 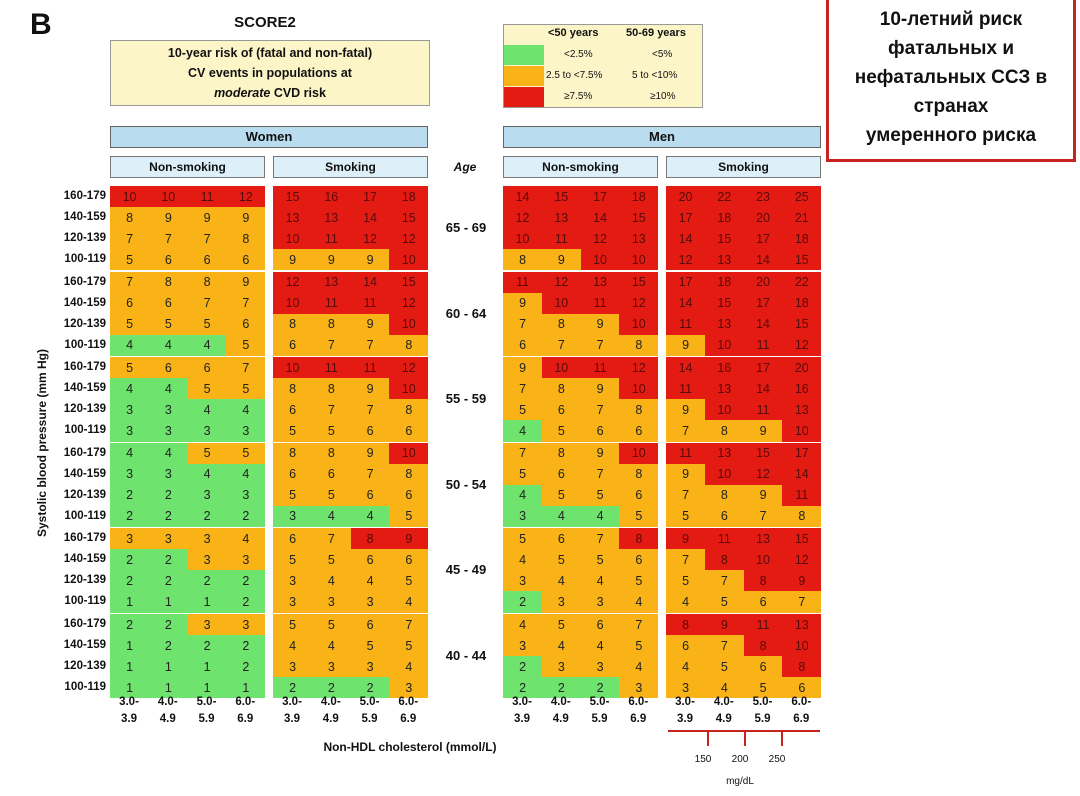 What do you see at coordinates (130, 345) in the screenshot?
I see `risk-cell-women-non-smoking-60-64-sbp-100-119-chol-3-0: 4` at bounding box center [130, 345].